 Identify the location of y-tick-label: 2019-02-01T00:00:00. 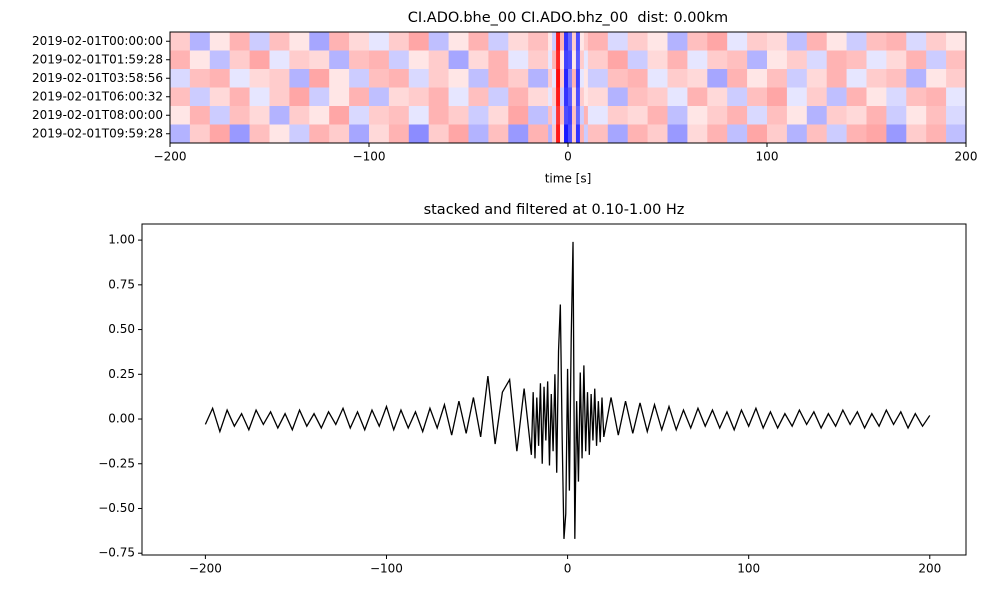
(97, 41).